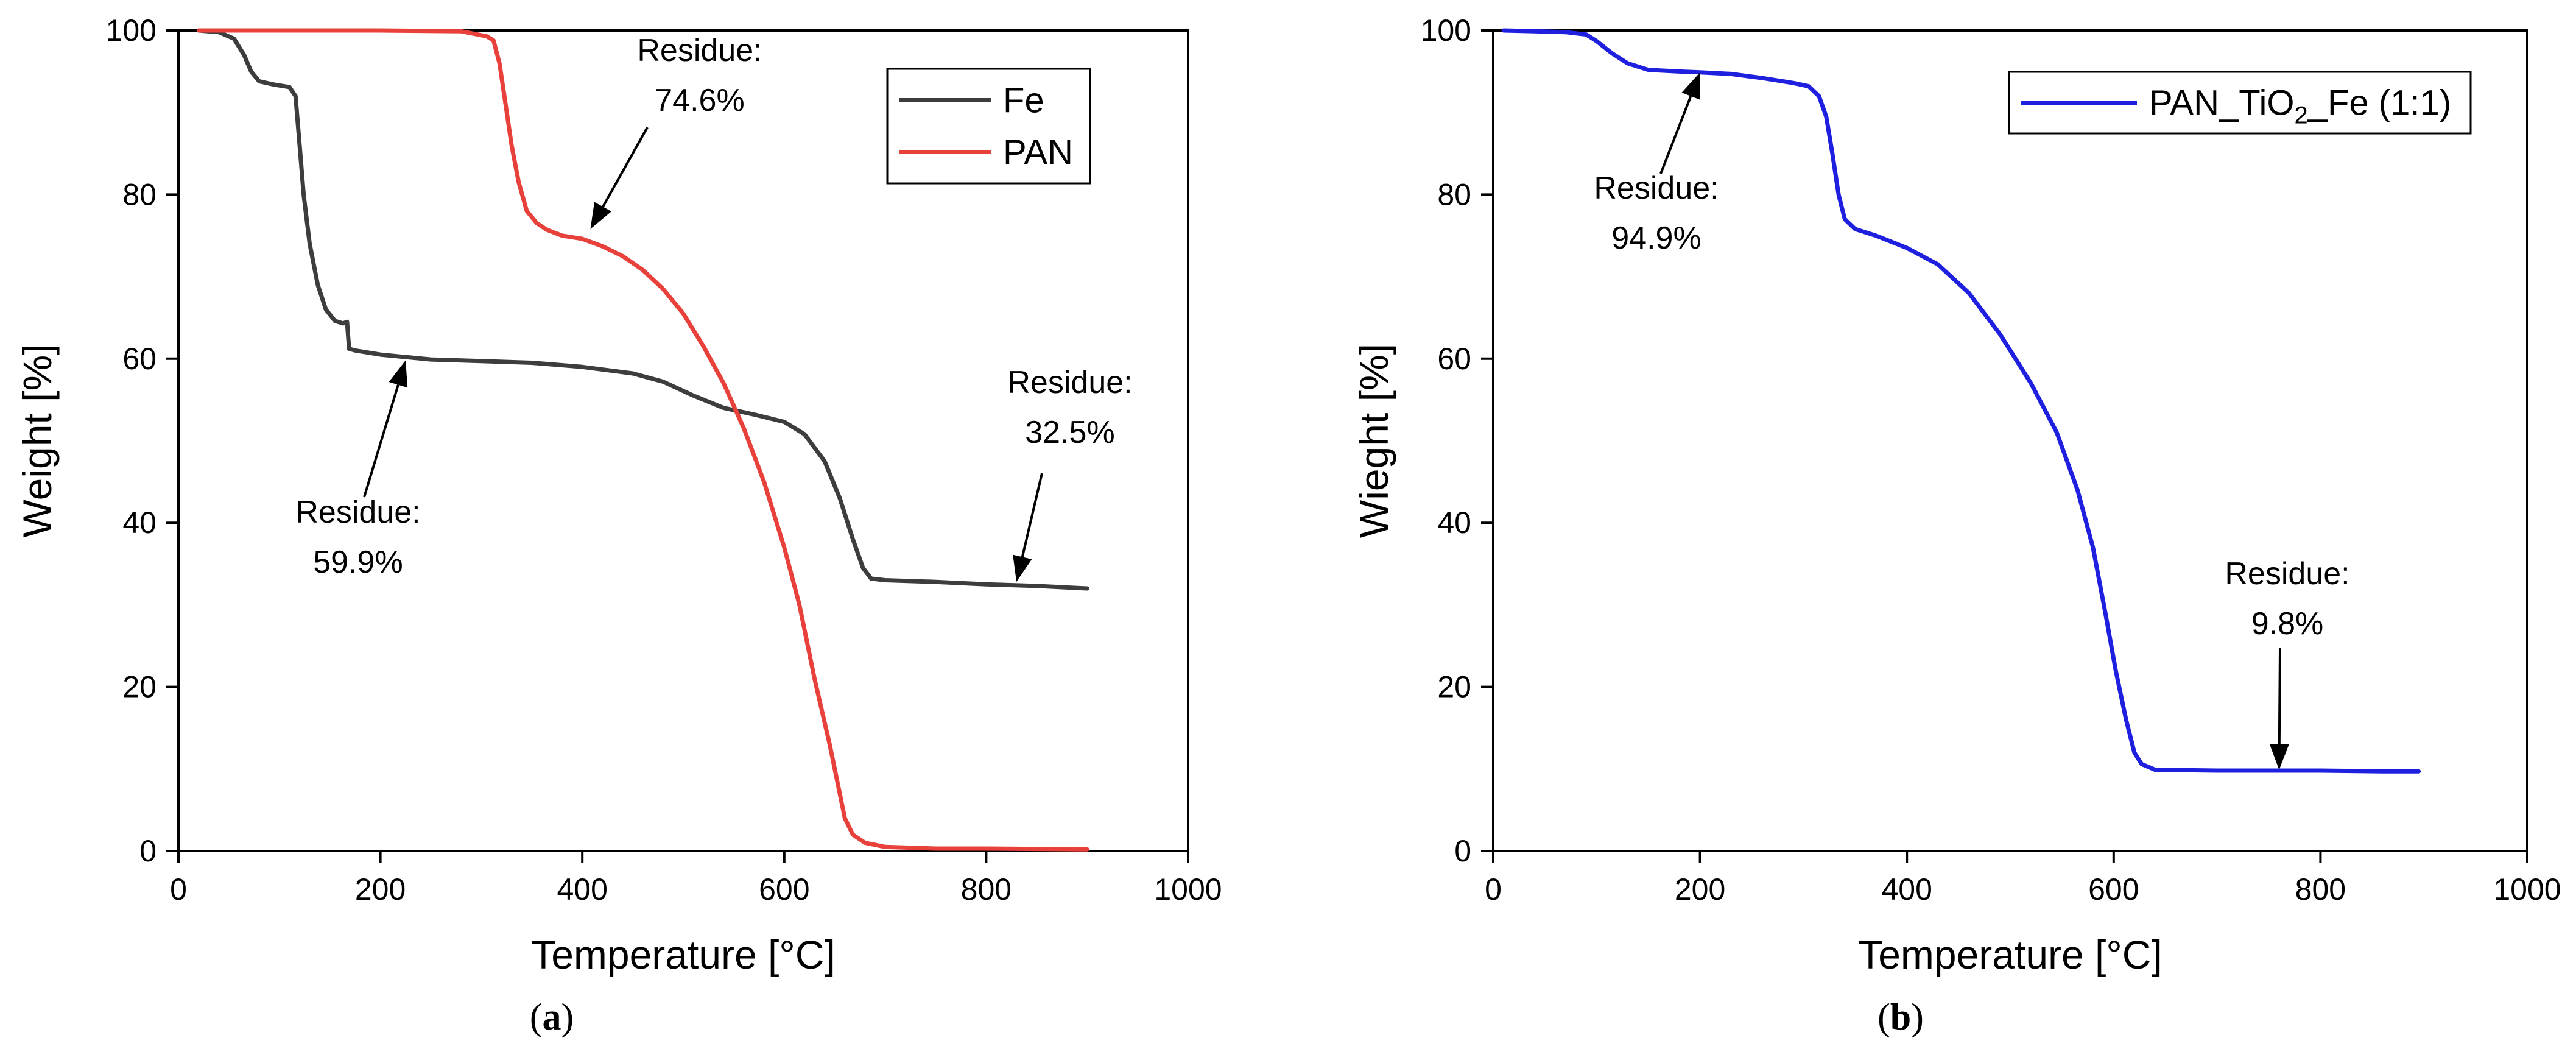 Image resolution: width=2576 pixels, height=1049 pixels. I want to click on panel-label: (a), so click(552, 1017).